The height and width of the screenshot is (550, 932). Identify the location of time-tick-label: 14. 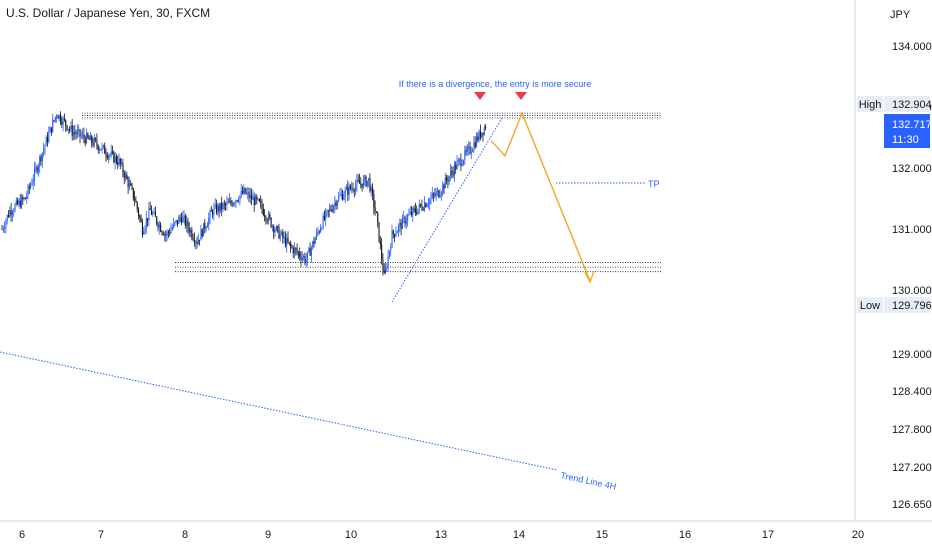
(519, 535).